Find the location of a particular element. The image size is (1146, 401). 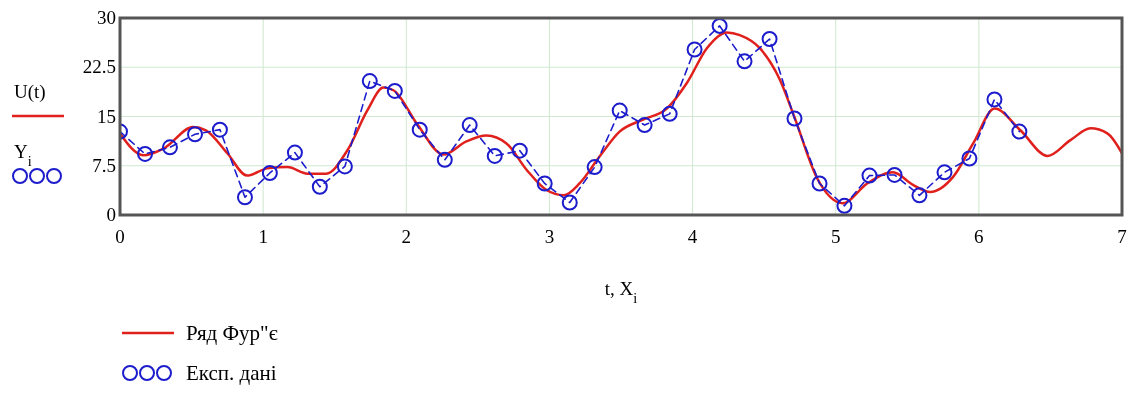

legend-label: Ряд Фур"є is located at coordinates (232, 333).